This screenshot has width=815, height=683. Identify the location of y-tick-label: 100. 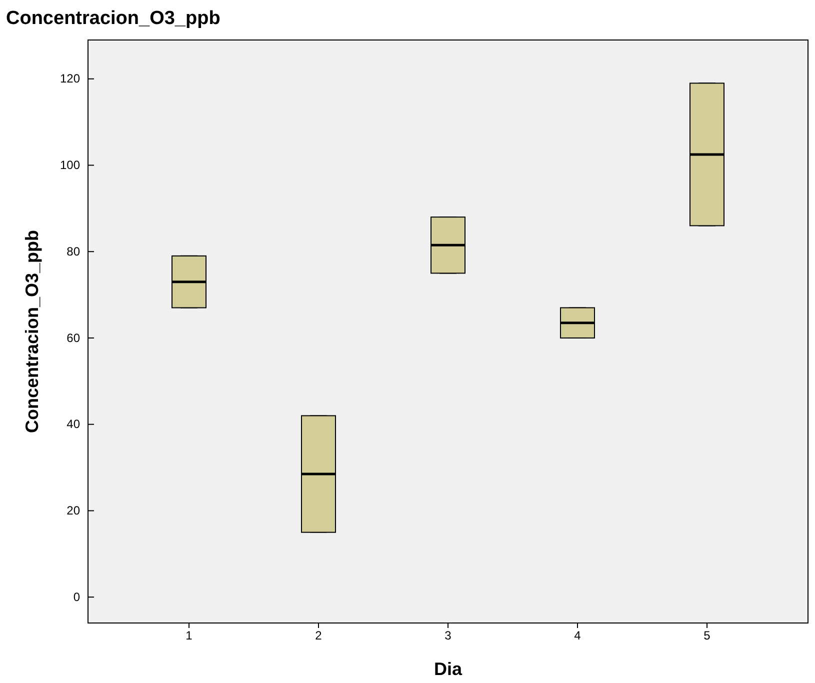
(70, 165).